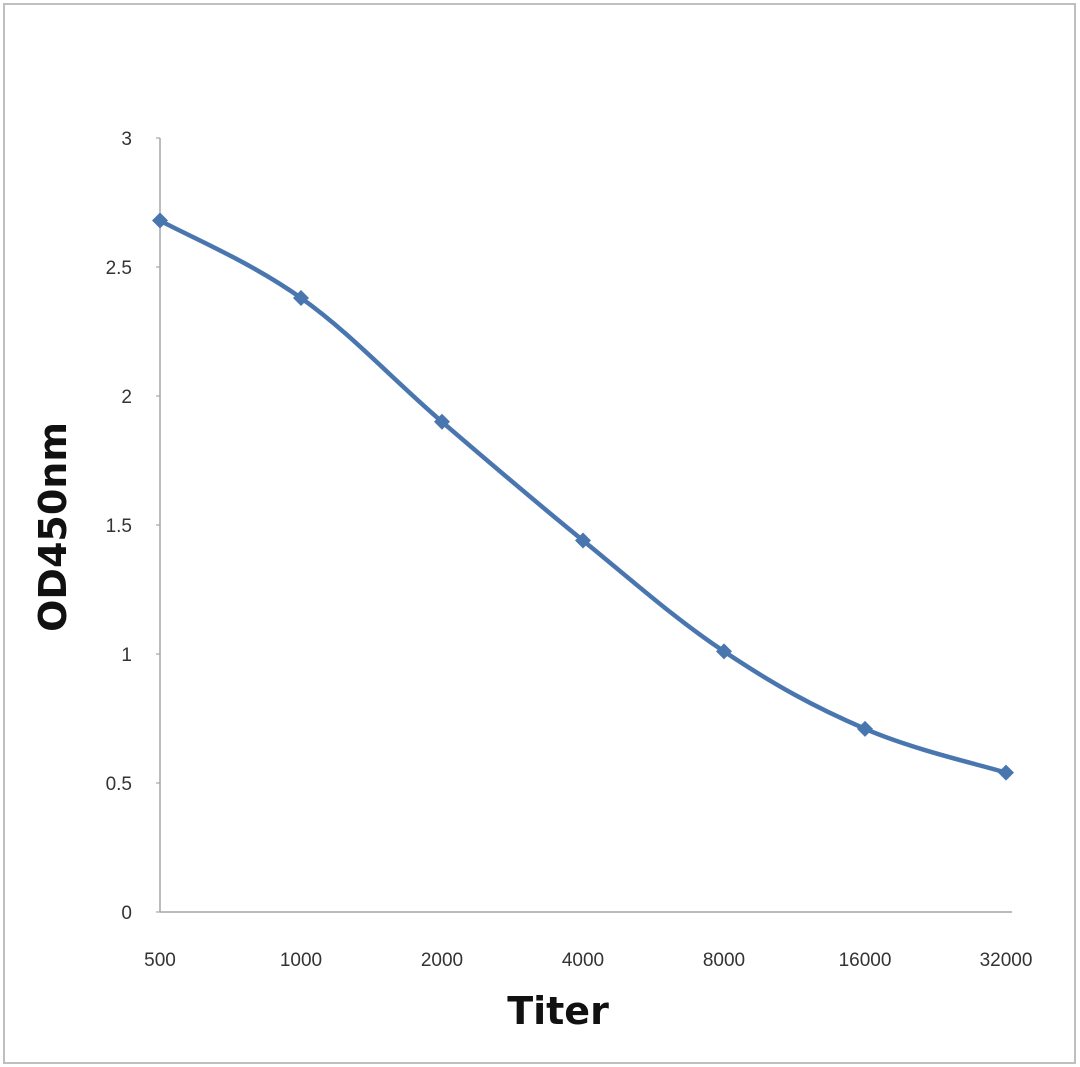 Image resolution: width=1080 pixels, height=1067 pixels. I want to click on x-axis: 500 1000 2000 4000 8000 16000 32000, so click(588, 941).